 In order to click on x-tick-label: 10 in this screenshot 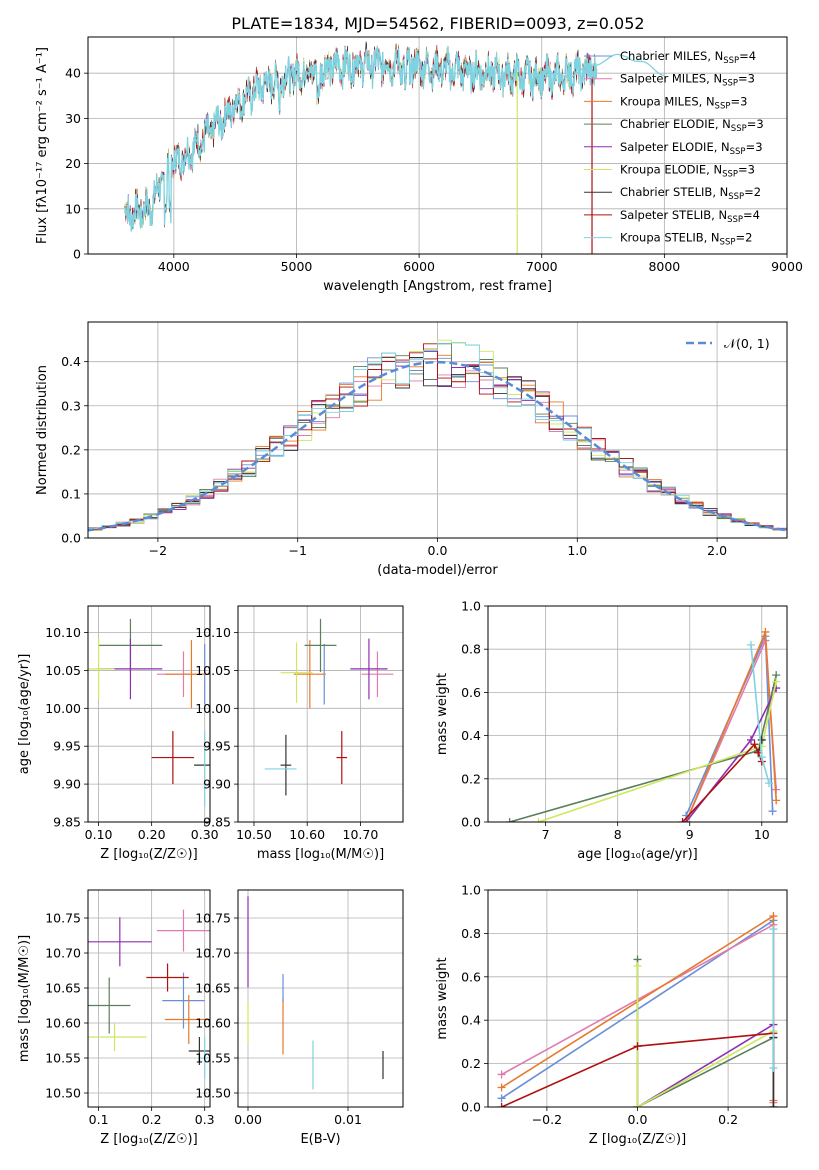, I will do `click(762, 834)`.